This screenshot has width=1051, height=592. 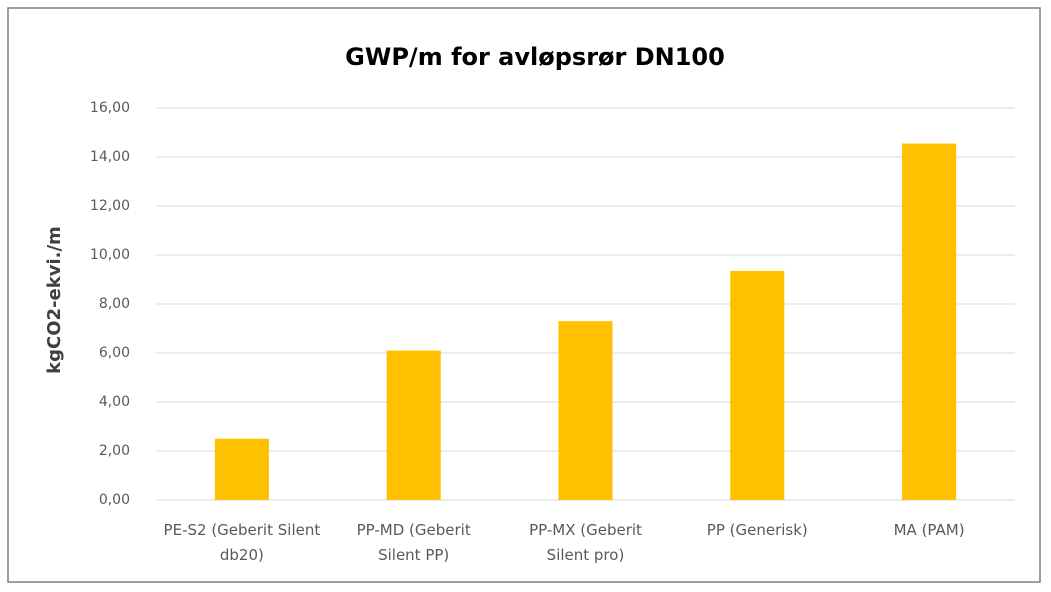 What do you see at coordinates (585, 542) in the screenshot?
I see `x-tick-label: PP-MX (Geberit Silent pro)` at bounding box center [585, 542].